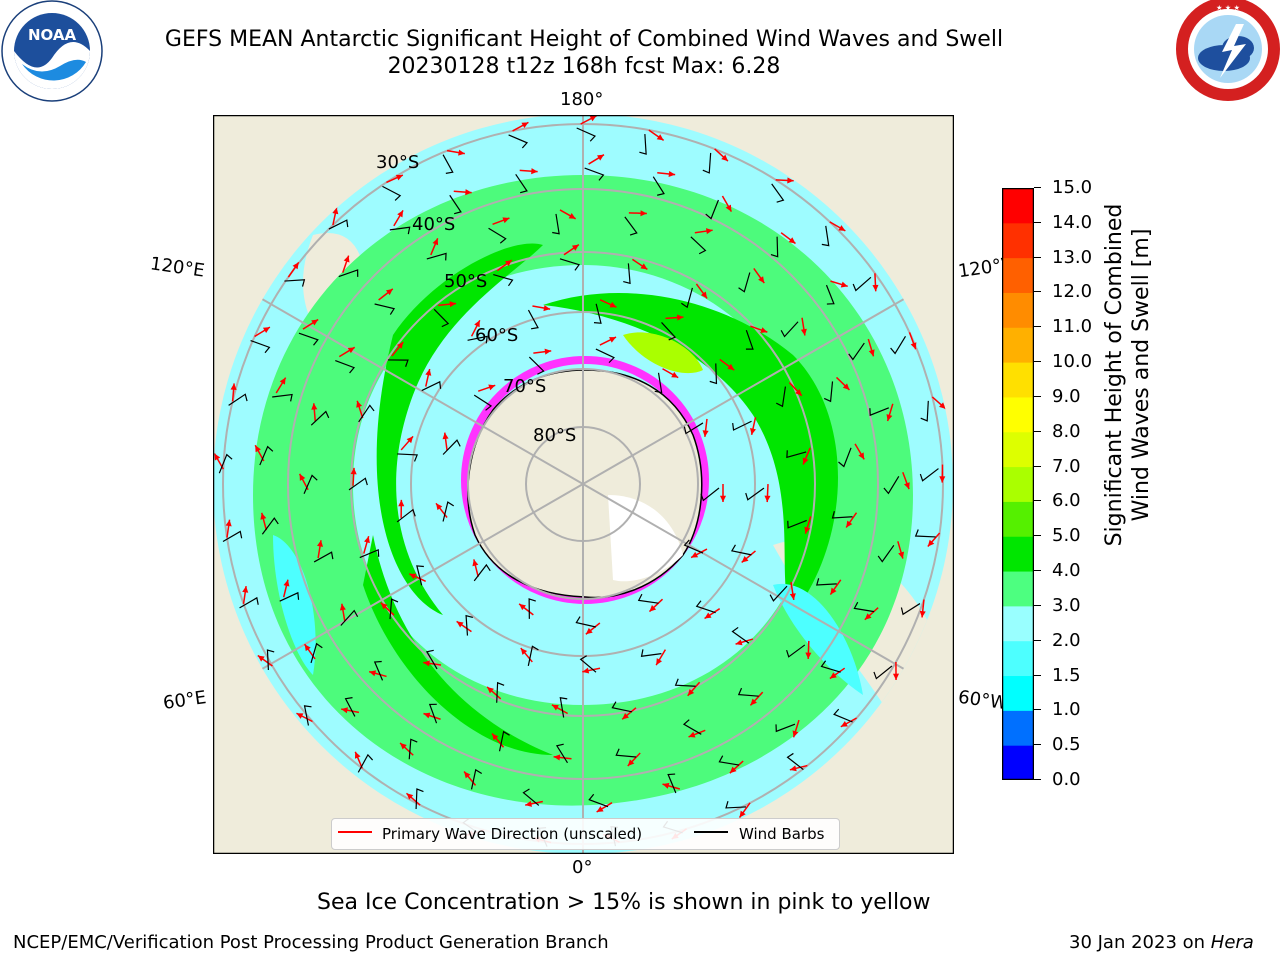 This screenshot has width=1280, height=960. Describe the element at coordinates (512, 834) in the screenshot. I see `legend-wave-direction: Primary Wave Direction (unscaled)` at that location.